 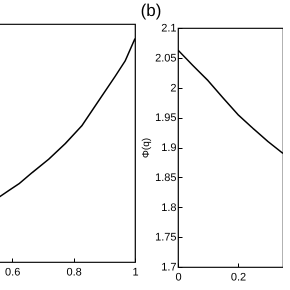 I want to click on x-tick-label: 0.6, so click(x=12, y=272).